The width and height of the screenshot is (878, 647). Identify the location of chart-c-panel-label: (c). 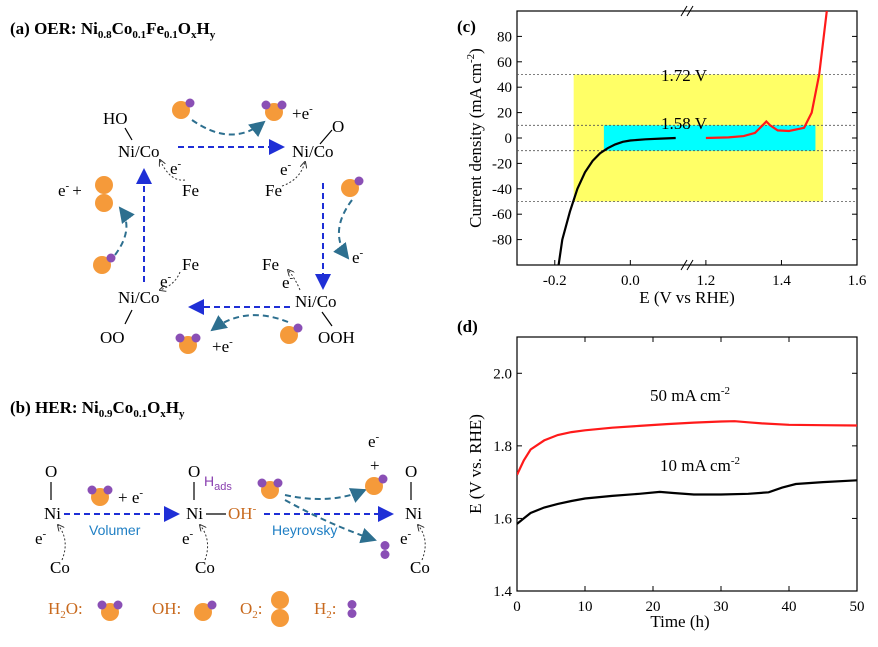
(466, 26).